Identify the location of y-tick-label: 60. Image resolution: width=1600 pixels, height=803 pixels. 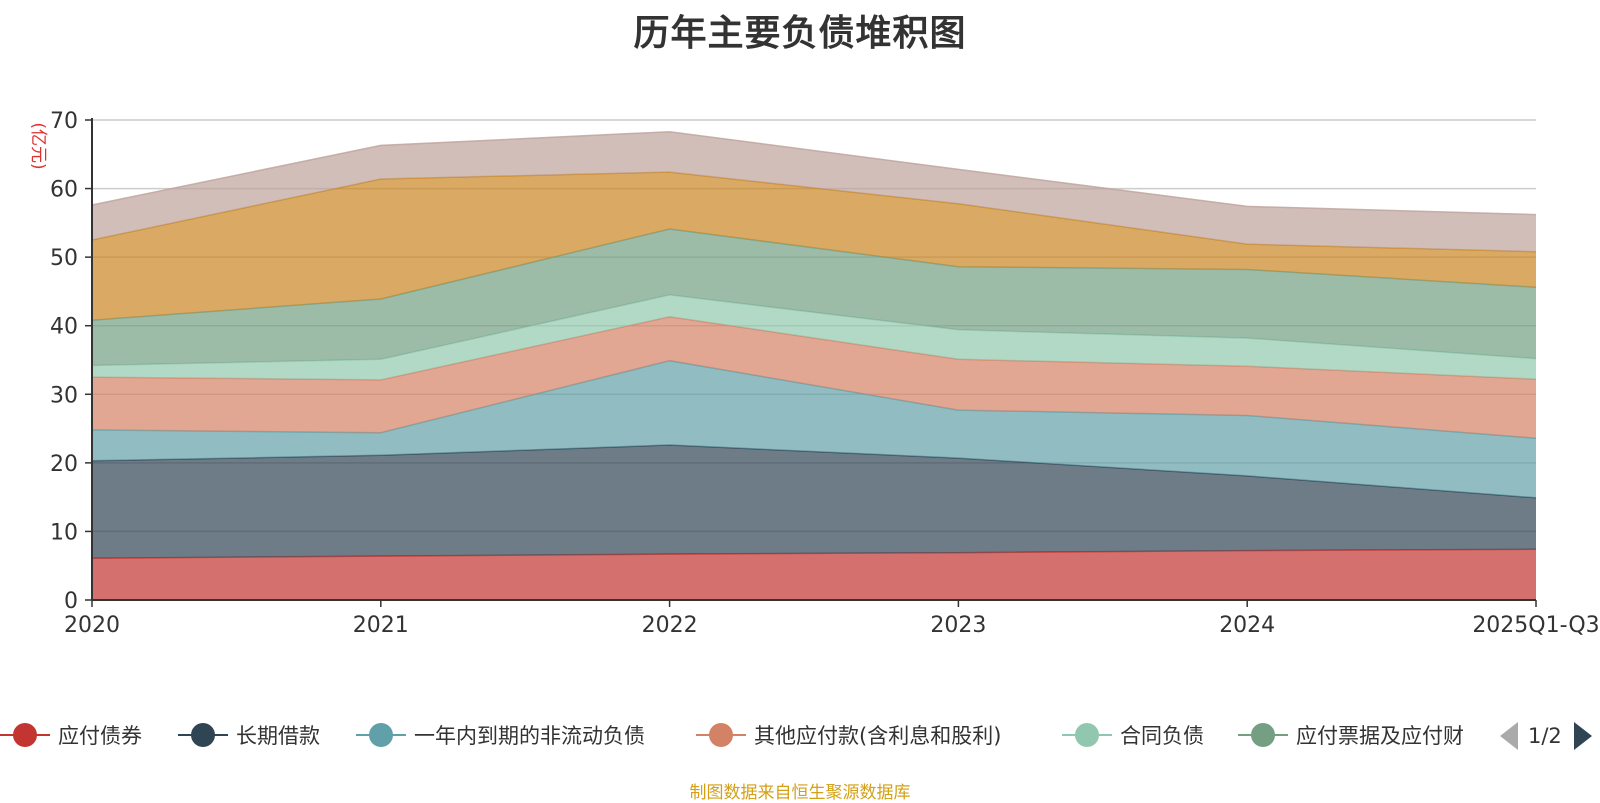
(64, 190).